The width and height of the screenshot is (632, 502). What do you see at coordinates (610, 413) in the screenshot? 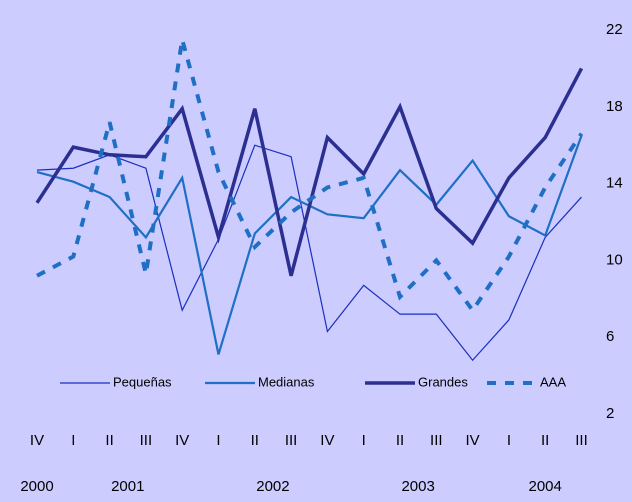
I see `y-tick-label: 2` at bounding box center [610, 413].